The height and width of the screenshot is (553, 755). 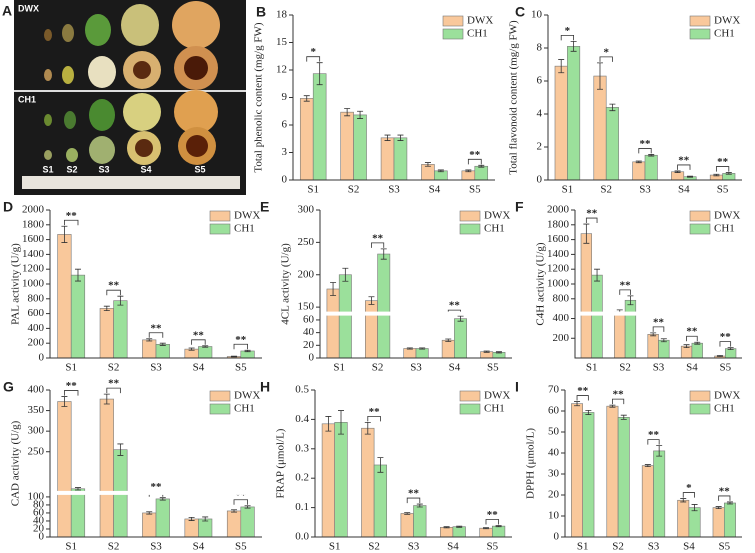 I want to click on legend-label: CH1, so click(x=724, y=409).